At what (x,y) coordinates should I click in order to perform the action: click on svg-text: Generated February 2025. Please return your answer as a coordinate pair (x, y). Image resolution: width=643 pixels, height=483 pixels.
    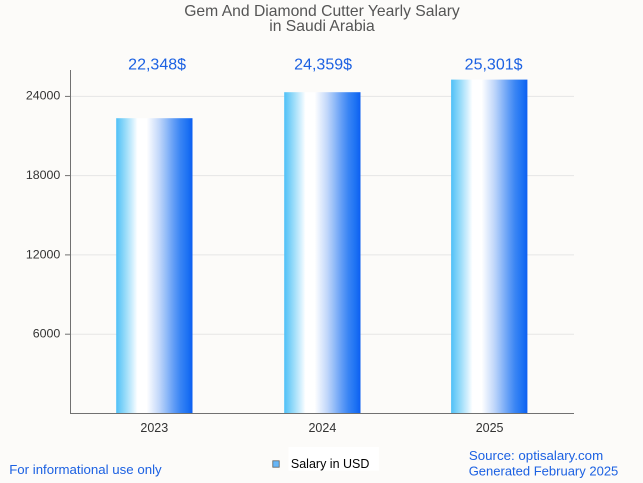
    Looking at the image, I should click on (544, 471).